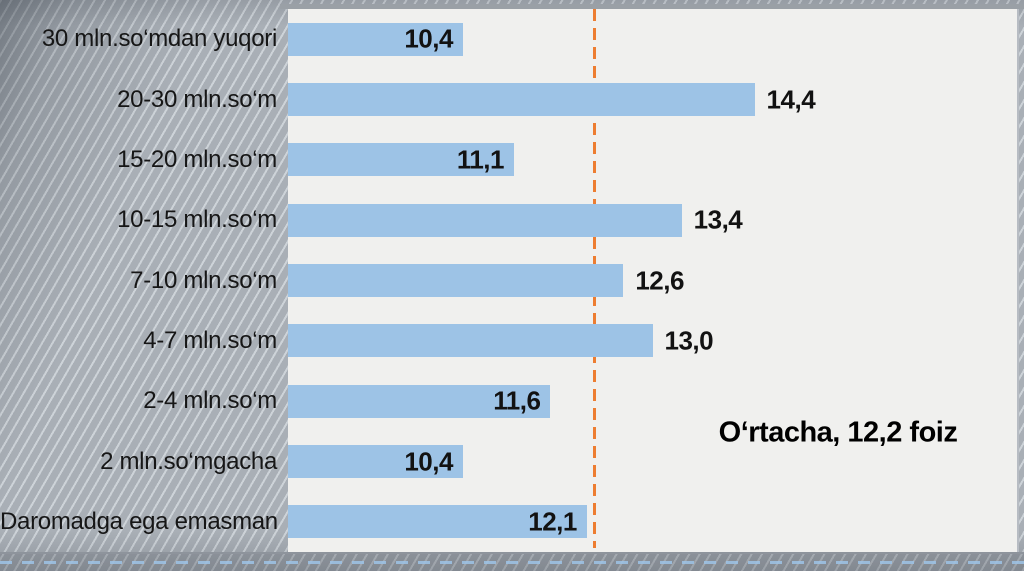 This screenshot has width=1024, height=571. Describe the element at coordinates (197, 99) in the screenshot. I see `category-label: 20-30 mln.so‘m` at that location.